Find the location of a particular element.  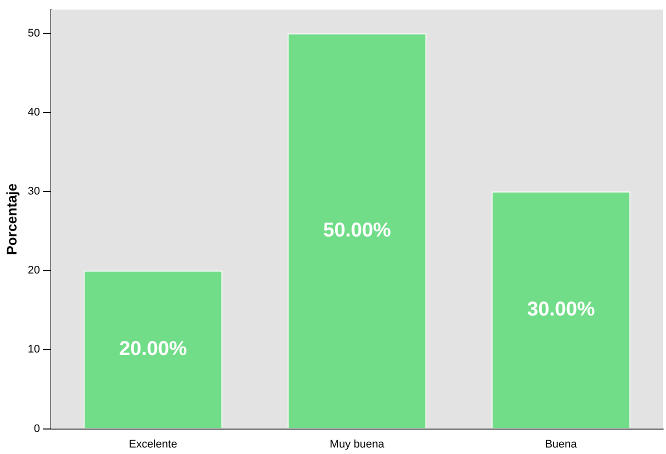

x-tick-label: Excelente is located at coordinates (153, 444).